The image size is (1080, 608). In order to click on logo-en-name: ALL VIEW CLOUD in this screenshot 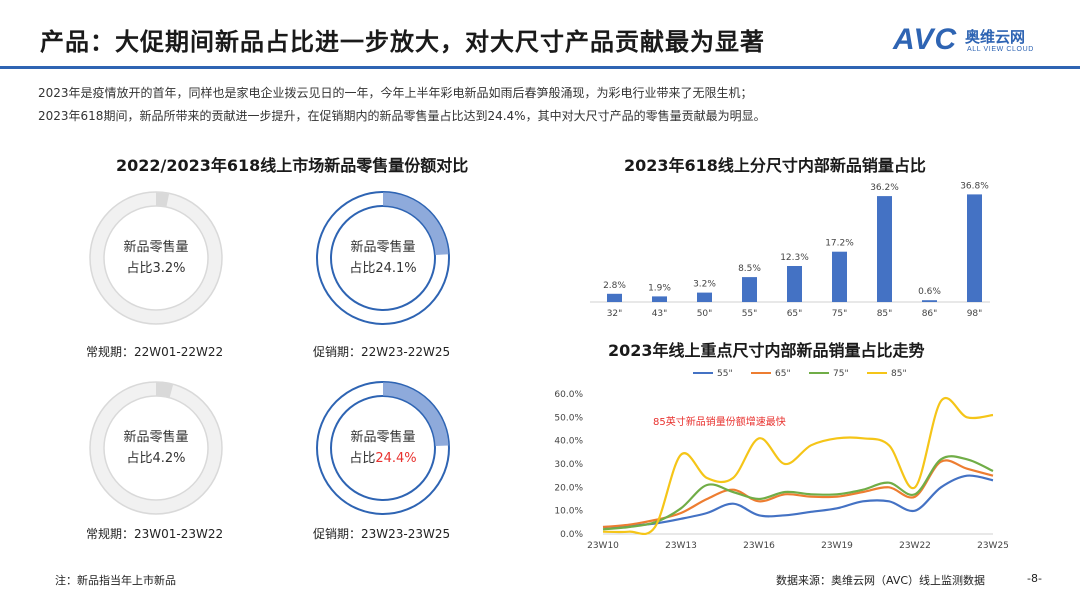, I will do `click(1000, 49)`.